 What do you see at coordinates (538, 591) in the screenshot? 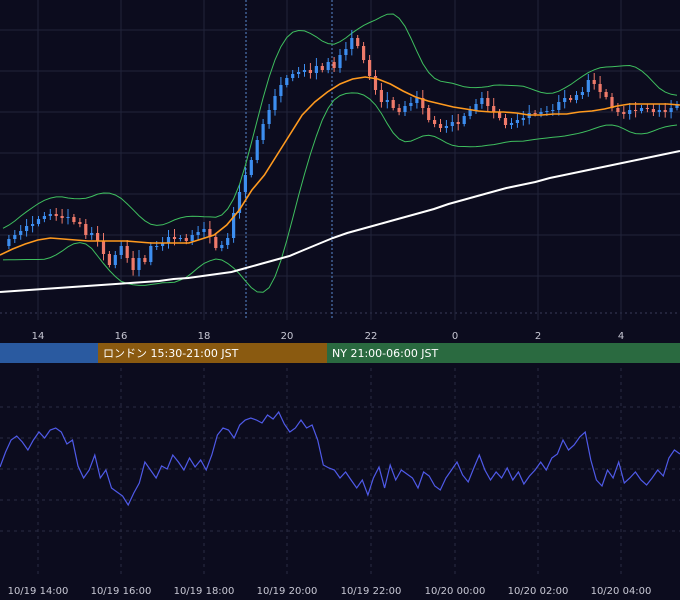
I see `oscillator-x-tick-label: 10/20 02:00` at bounding box center [538, 591].